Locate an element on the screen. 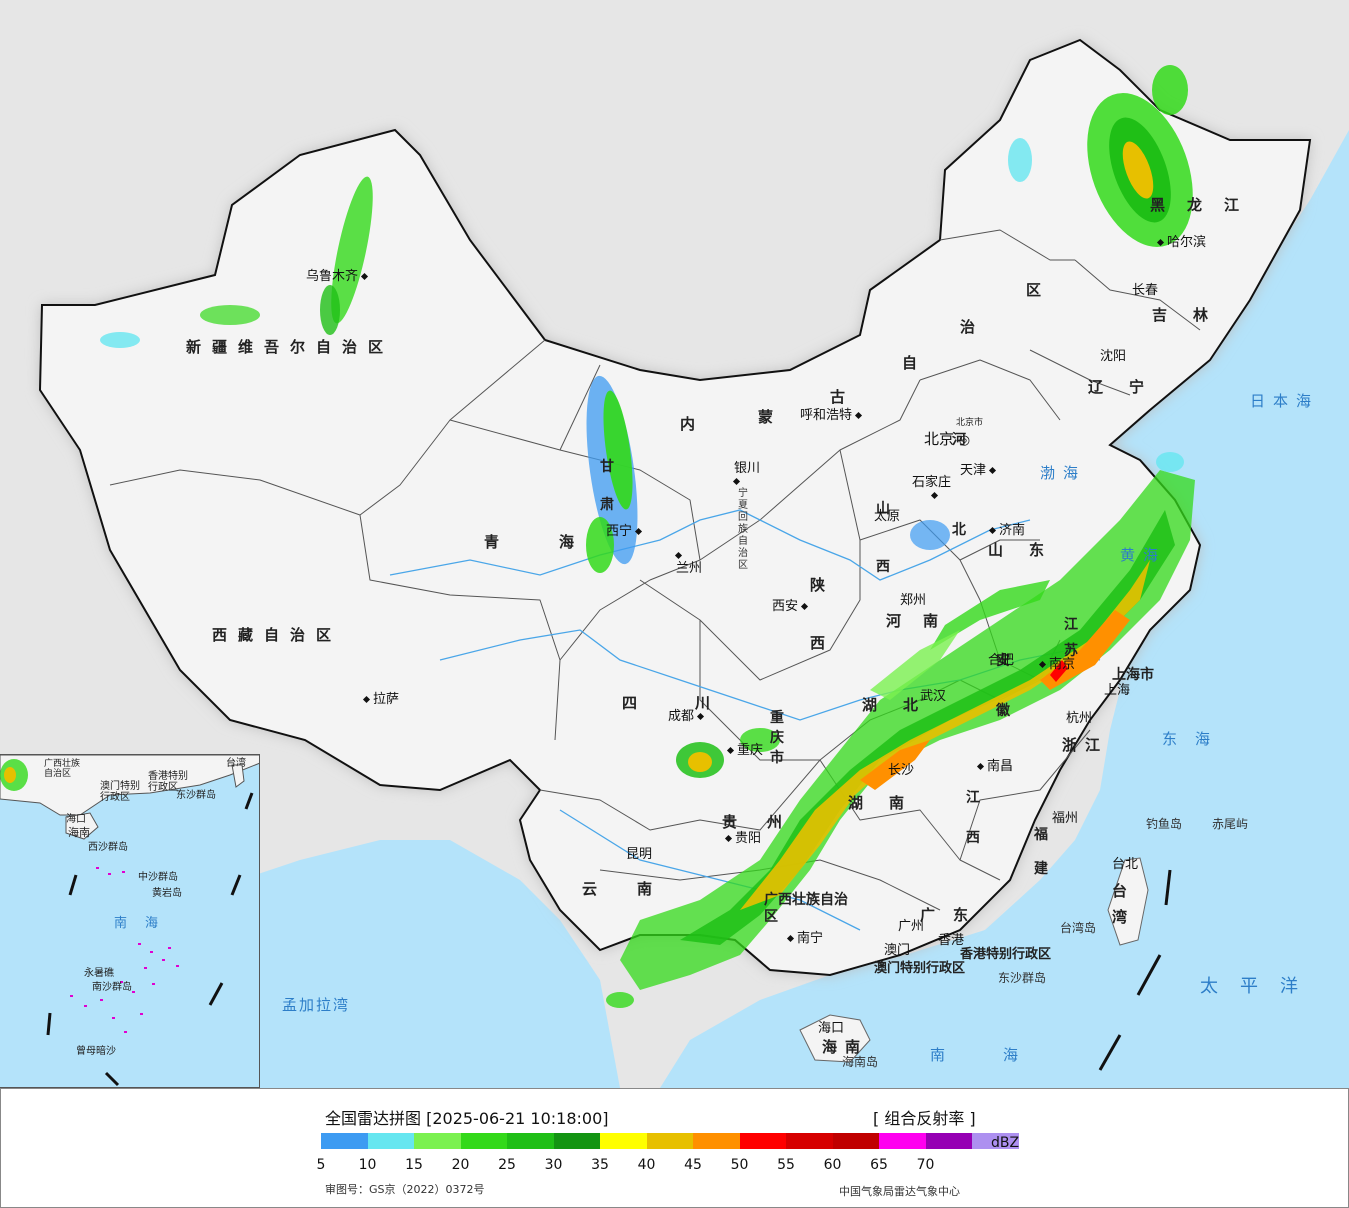 The image size is (1349, 1208). city-zhengzhou: 郑州 is located at coordinates (913, 600).